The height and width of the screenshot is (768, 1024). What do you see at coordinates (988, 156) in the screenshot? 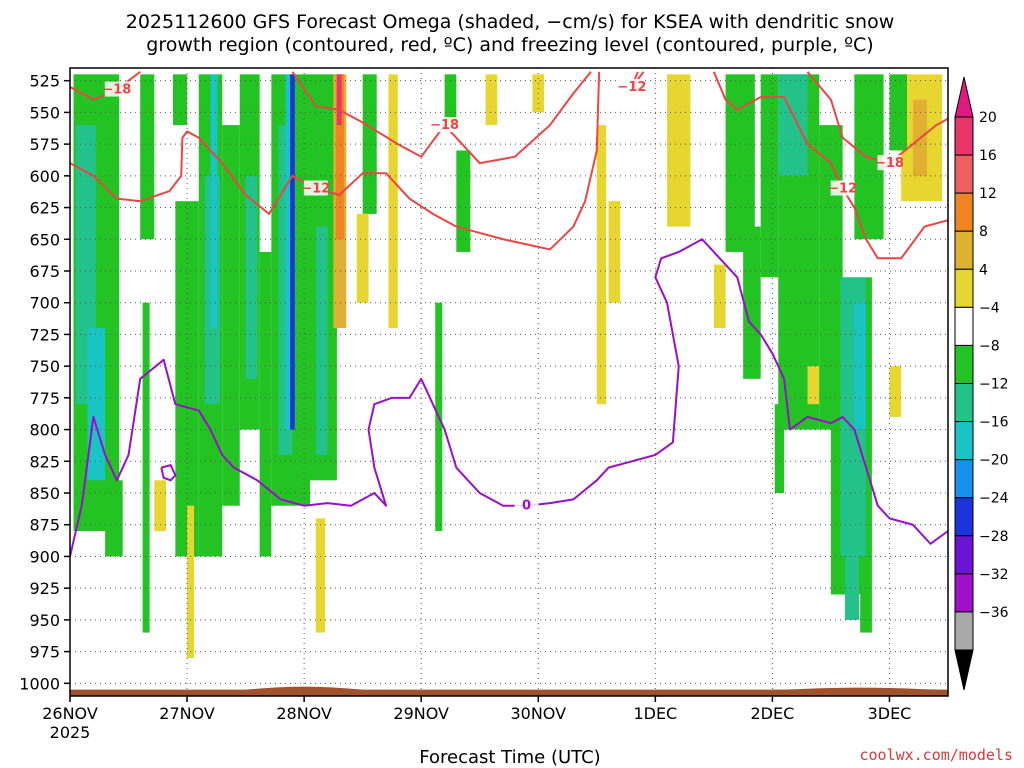
I see `colorbar-label-1: 16` at bounding box center [988, 156].